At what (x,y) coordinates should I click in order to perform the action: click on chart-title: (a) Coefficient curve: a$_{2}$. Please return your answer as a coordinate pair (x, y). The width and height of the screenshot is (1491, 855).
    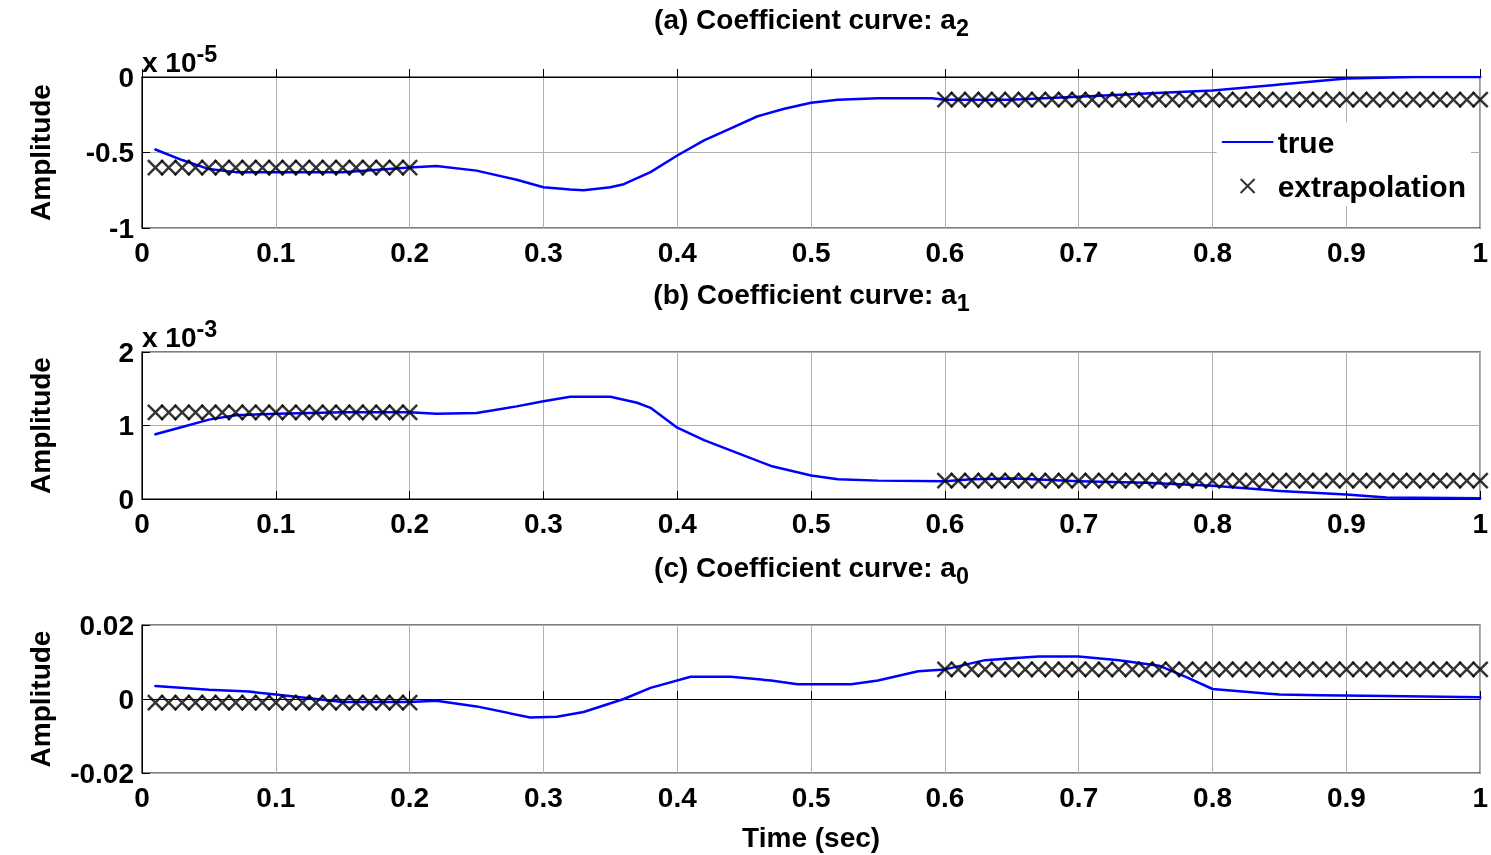
    Looking at the image, I should click on (811, 22).